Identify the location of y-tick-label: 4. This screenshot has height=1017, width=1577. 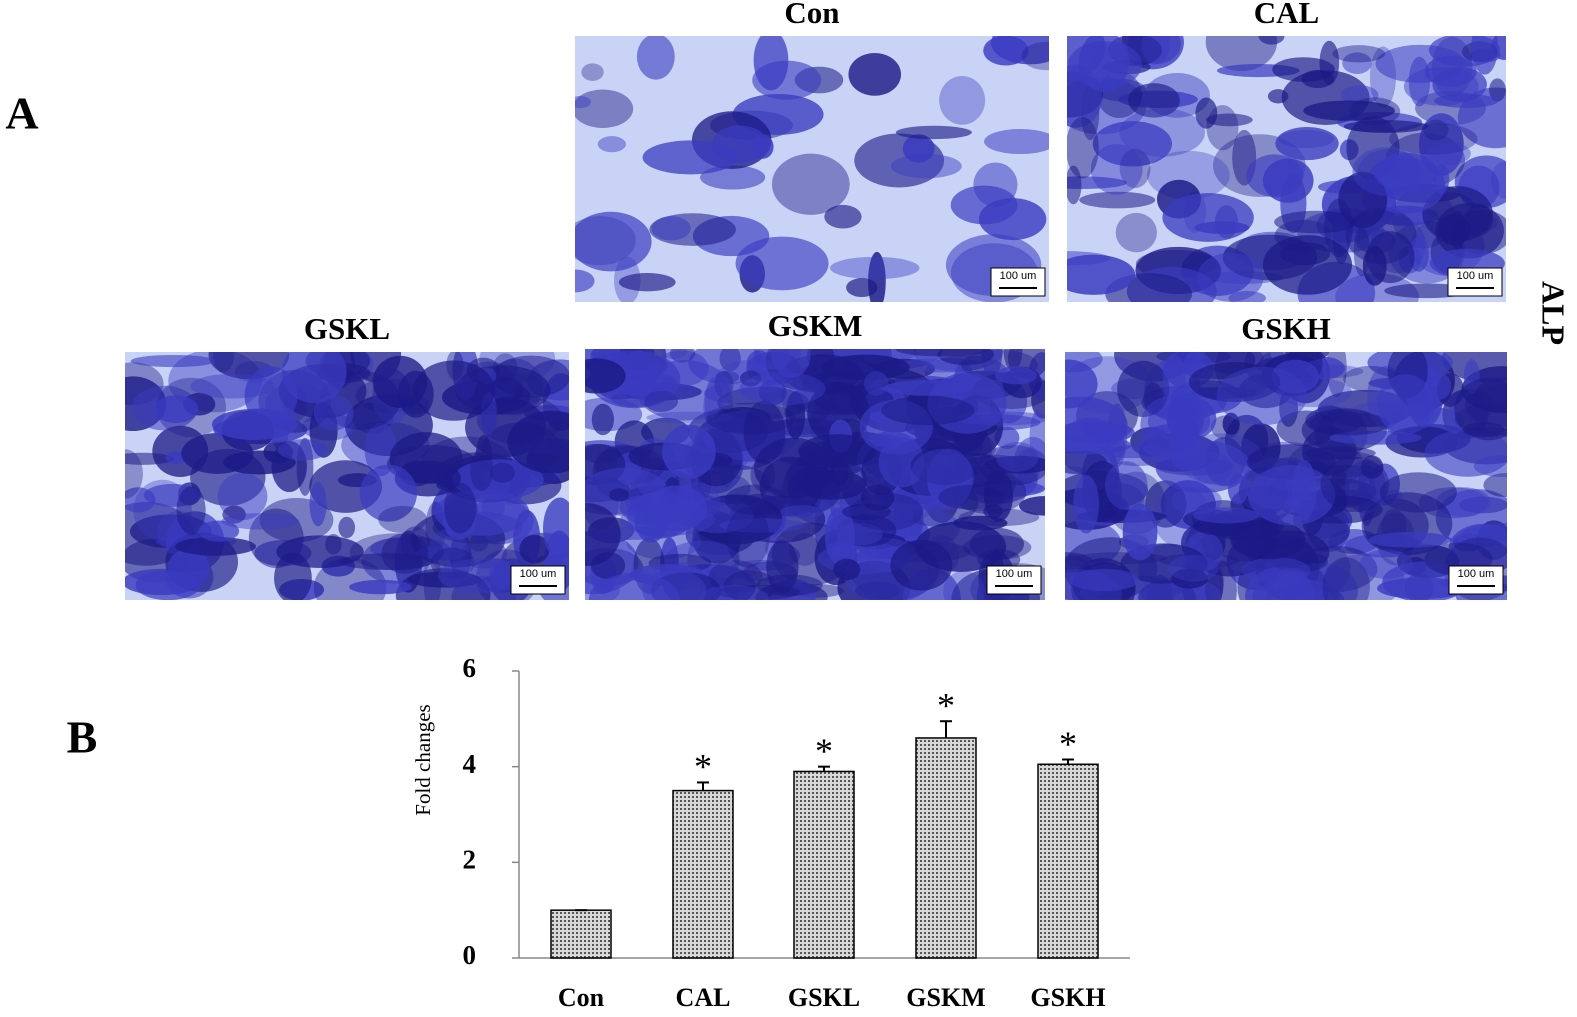
(470, 764).